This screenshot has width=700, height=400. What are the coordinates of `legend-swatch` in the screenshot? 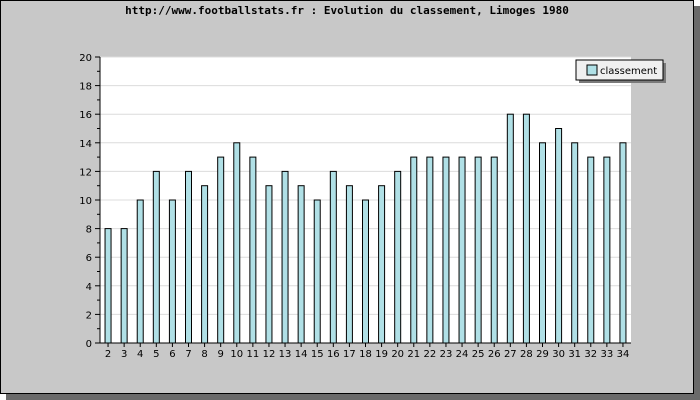 It's located at (592, 70).